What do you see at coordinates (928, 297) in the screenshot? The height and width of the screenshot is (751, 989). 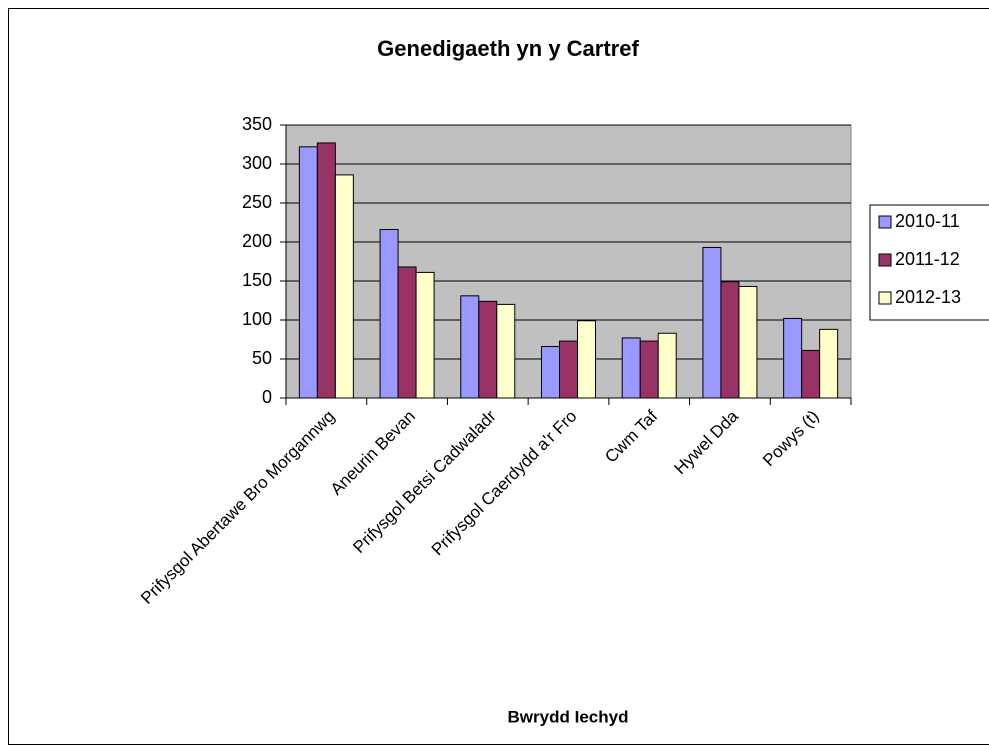 I see `legend-label: 2012-13` at bounding box center [928, 297].